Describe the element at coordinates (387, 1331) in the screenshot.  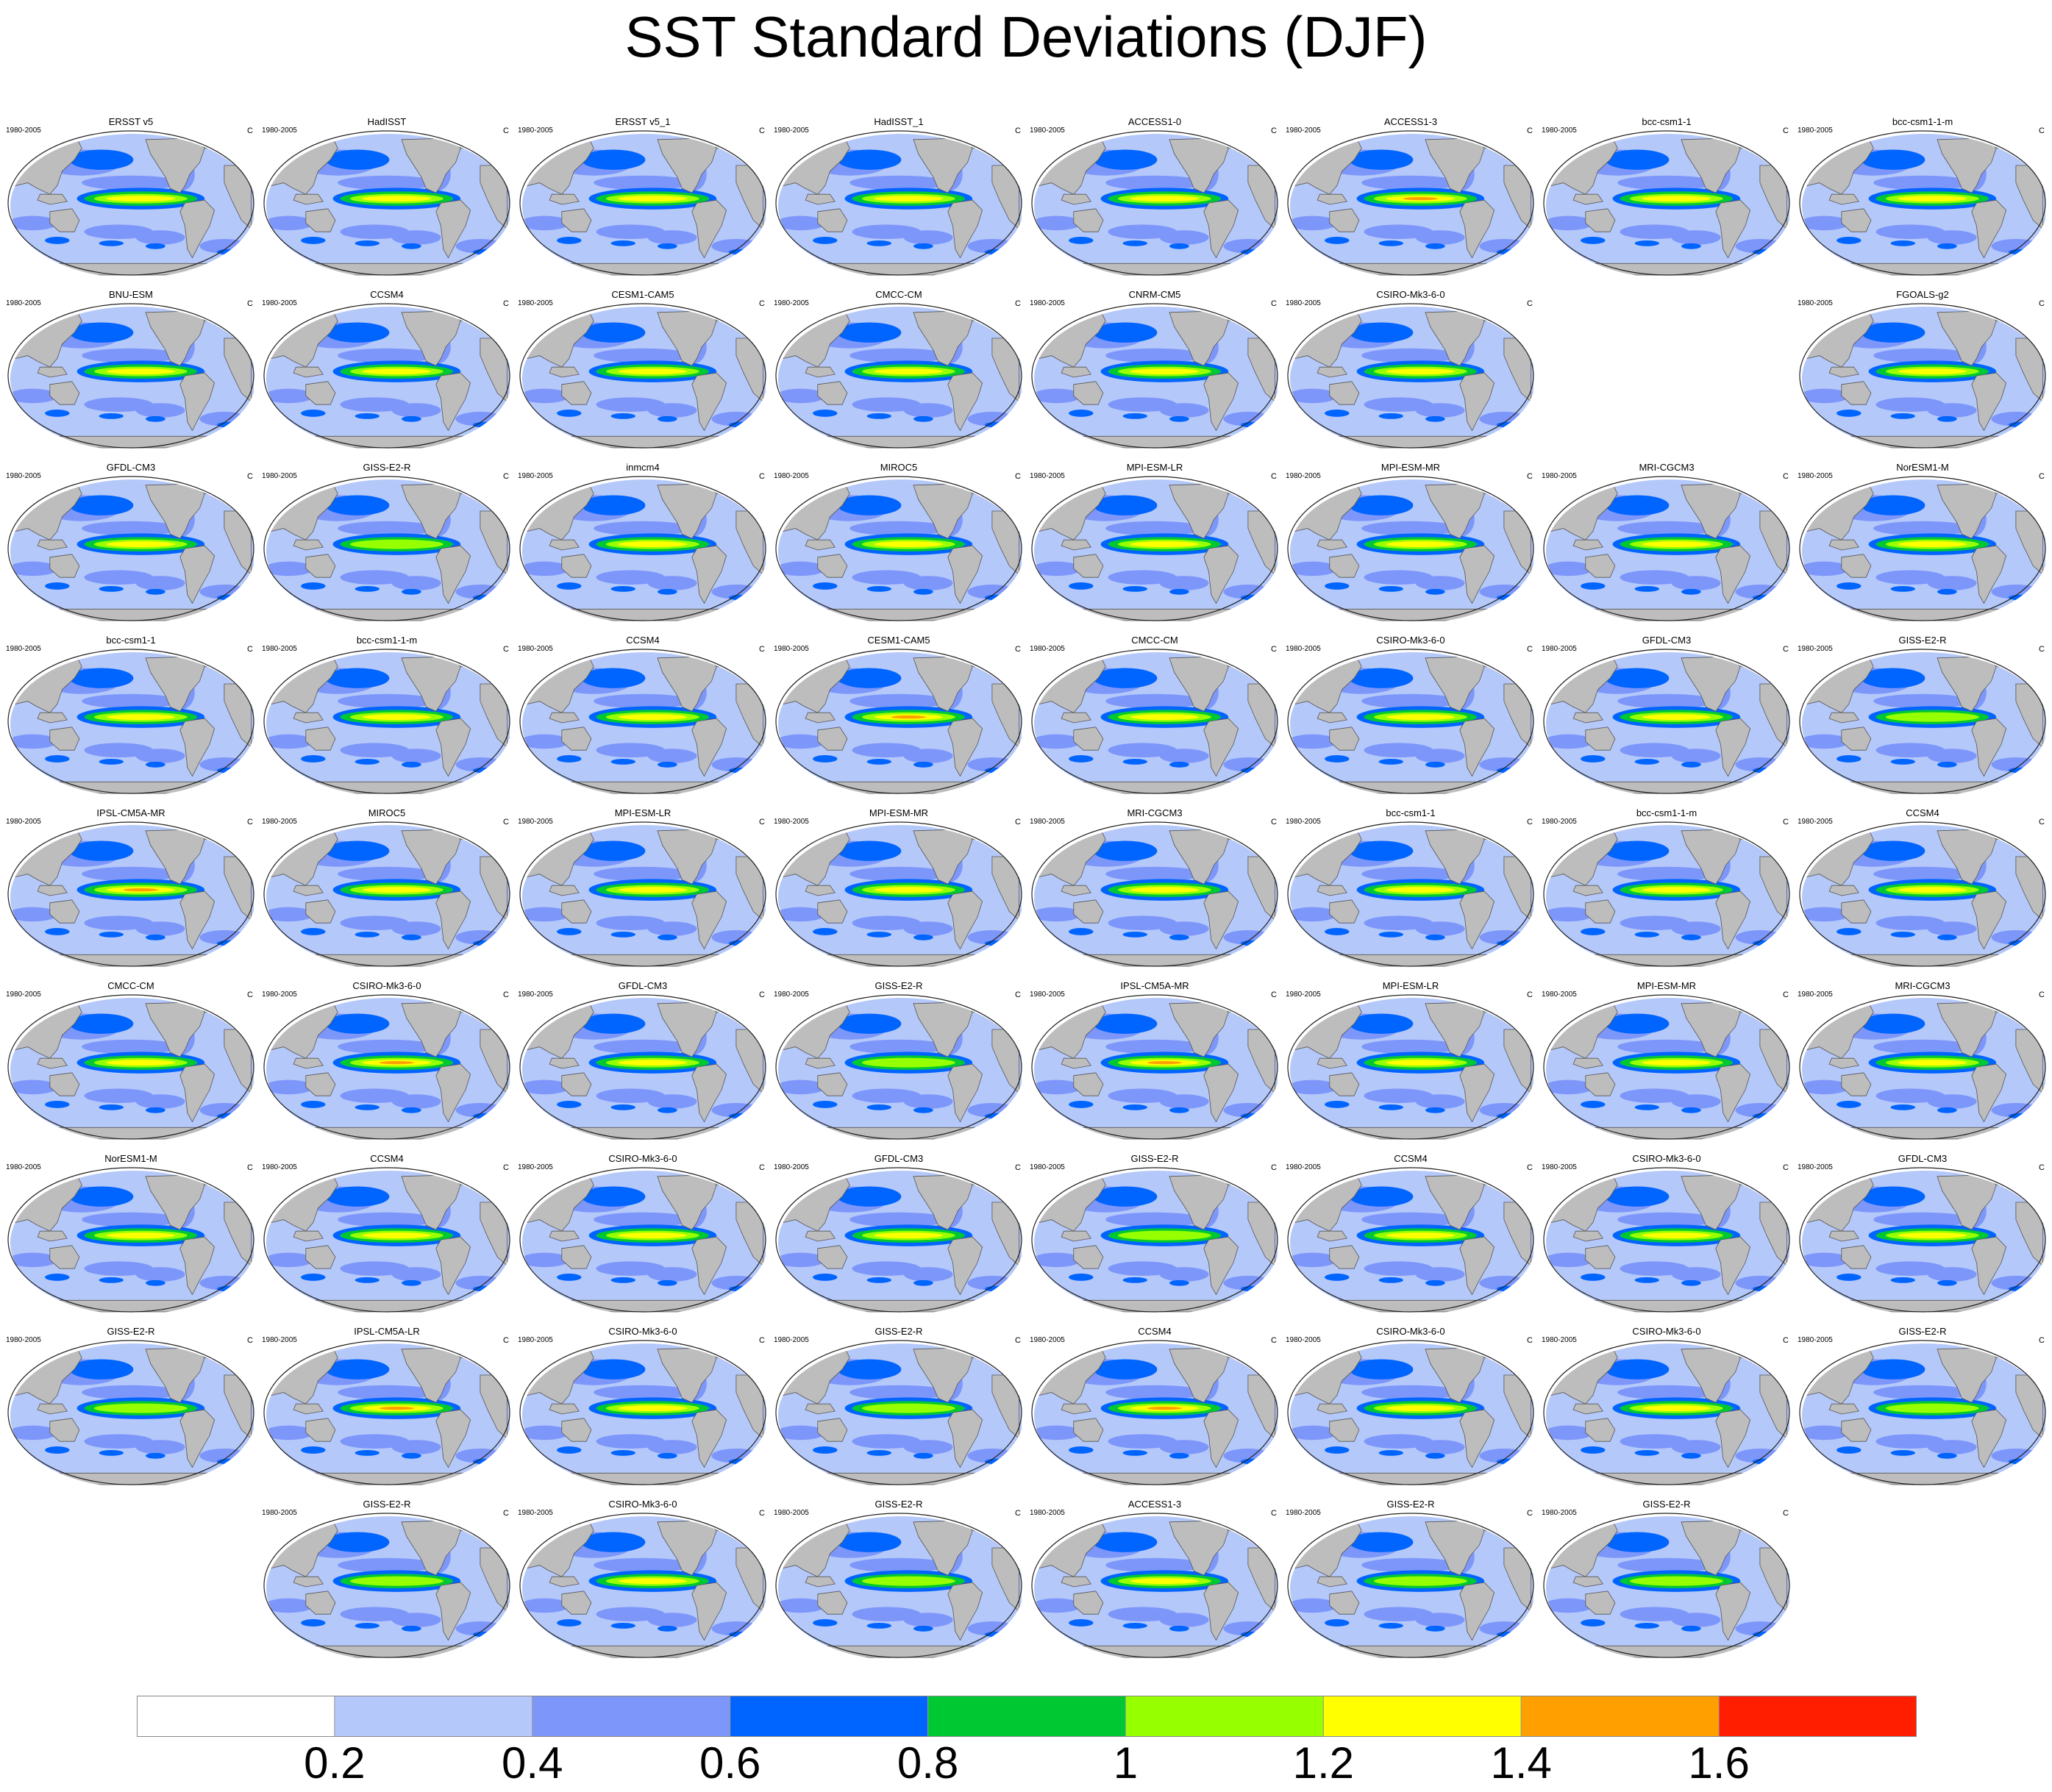
I see `panel-model-name: IPSL-CM5A-LR` at that location.